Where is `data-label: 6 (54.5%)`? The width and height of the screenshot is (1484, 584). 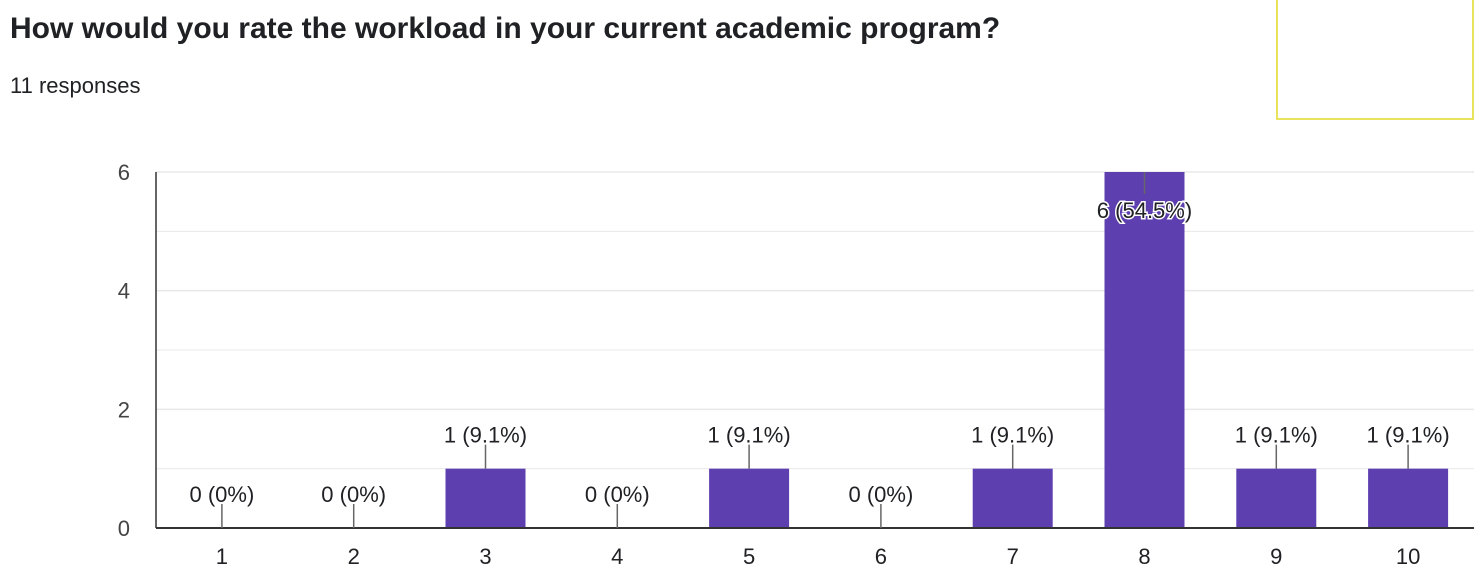 data-label: 6 (54.5%) is located at coordinates (1144, 210).